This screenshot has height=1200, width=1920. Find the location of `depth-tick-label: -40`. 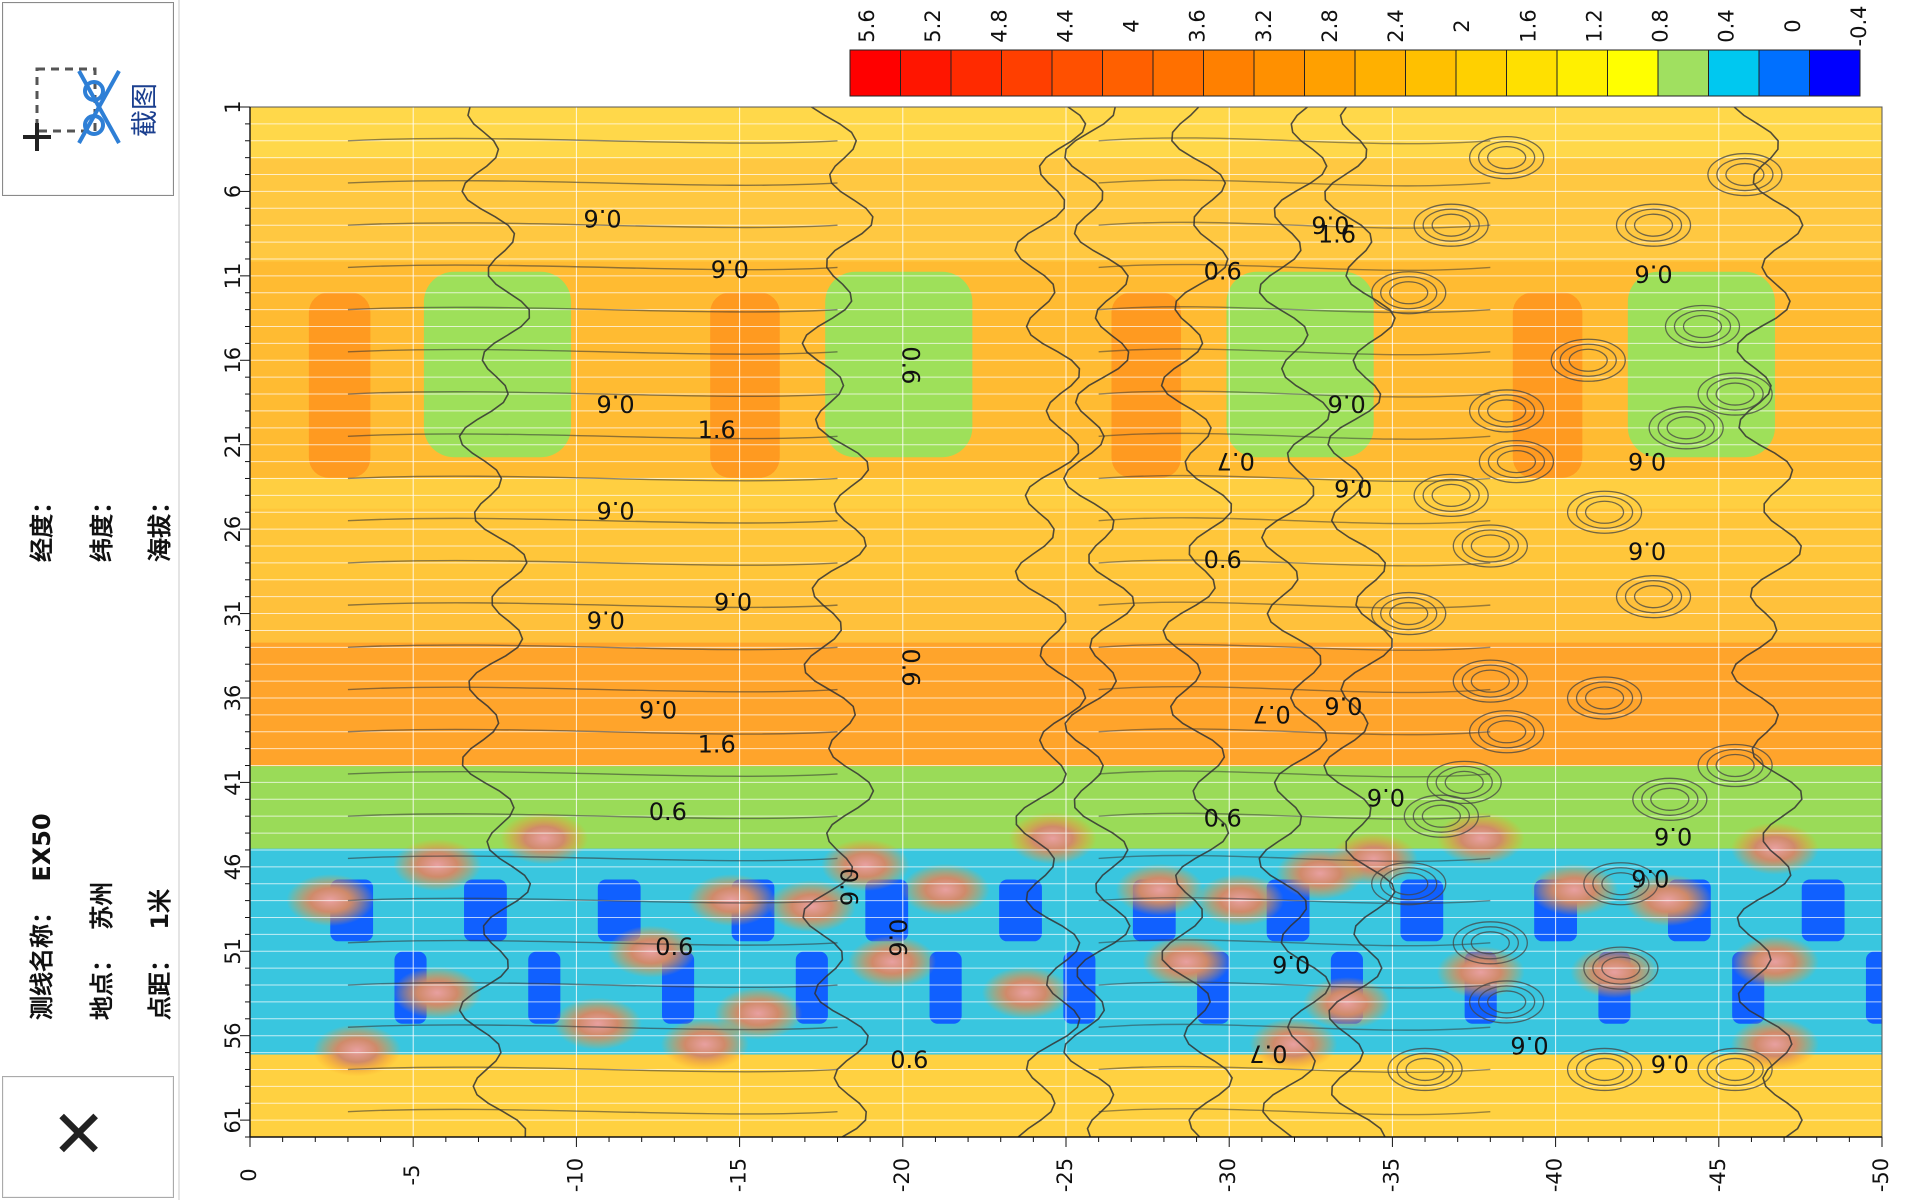

depth-tick-label: -40 is located at coordinates (1555, 1175).